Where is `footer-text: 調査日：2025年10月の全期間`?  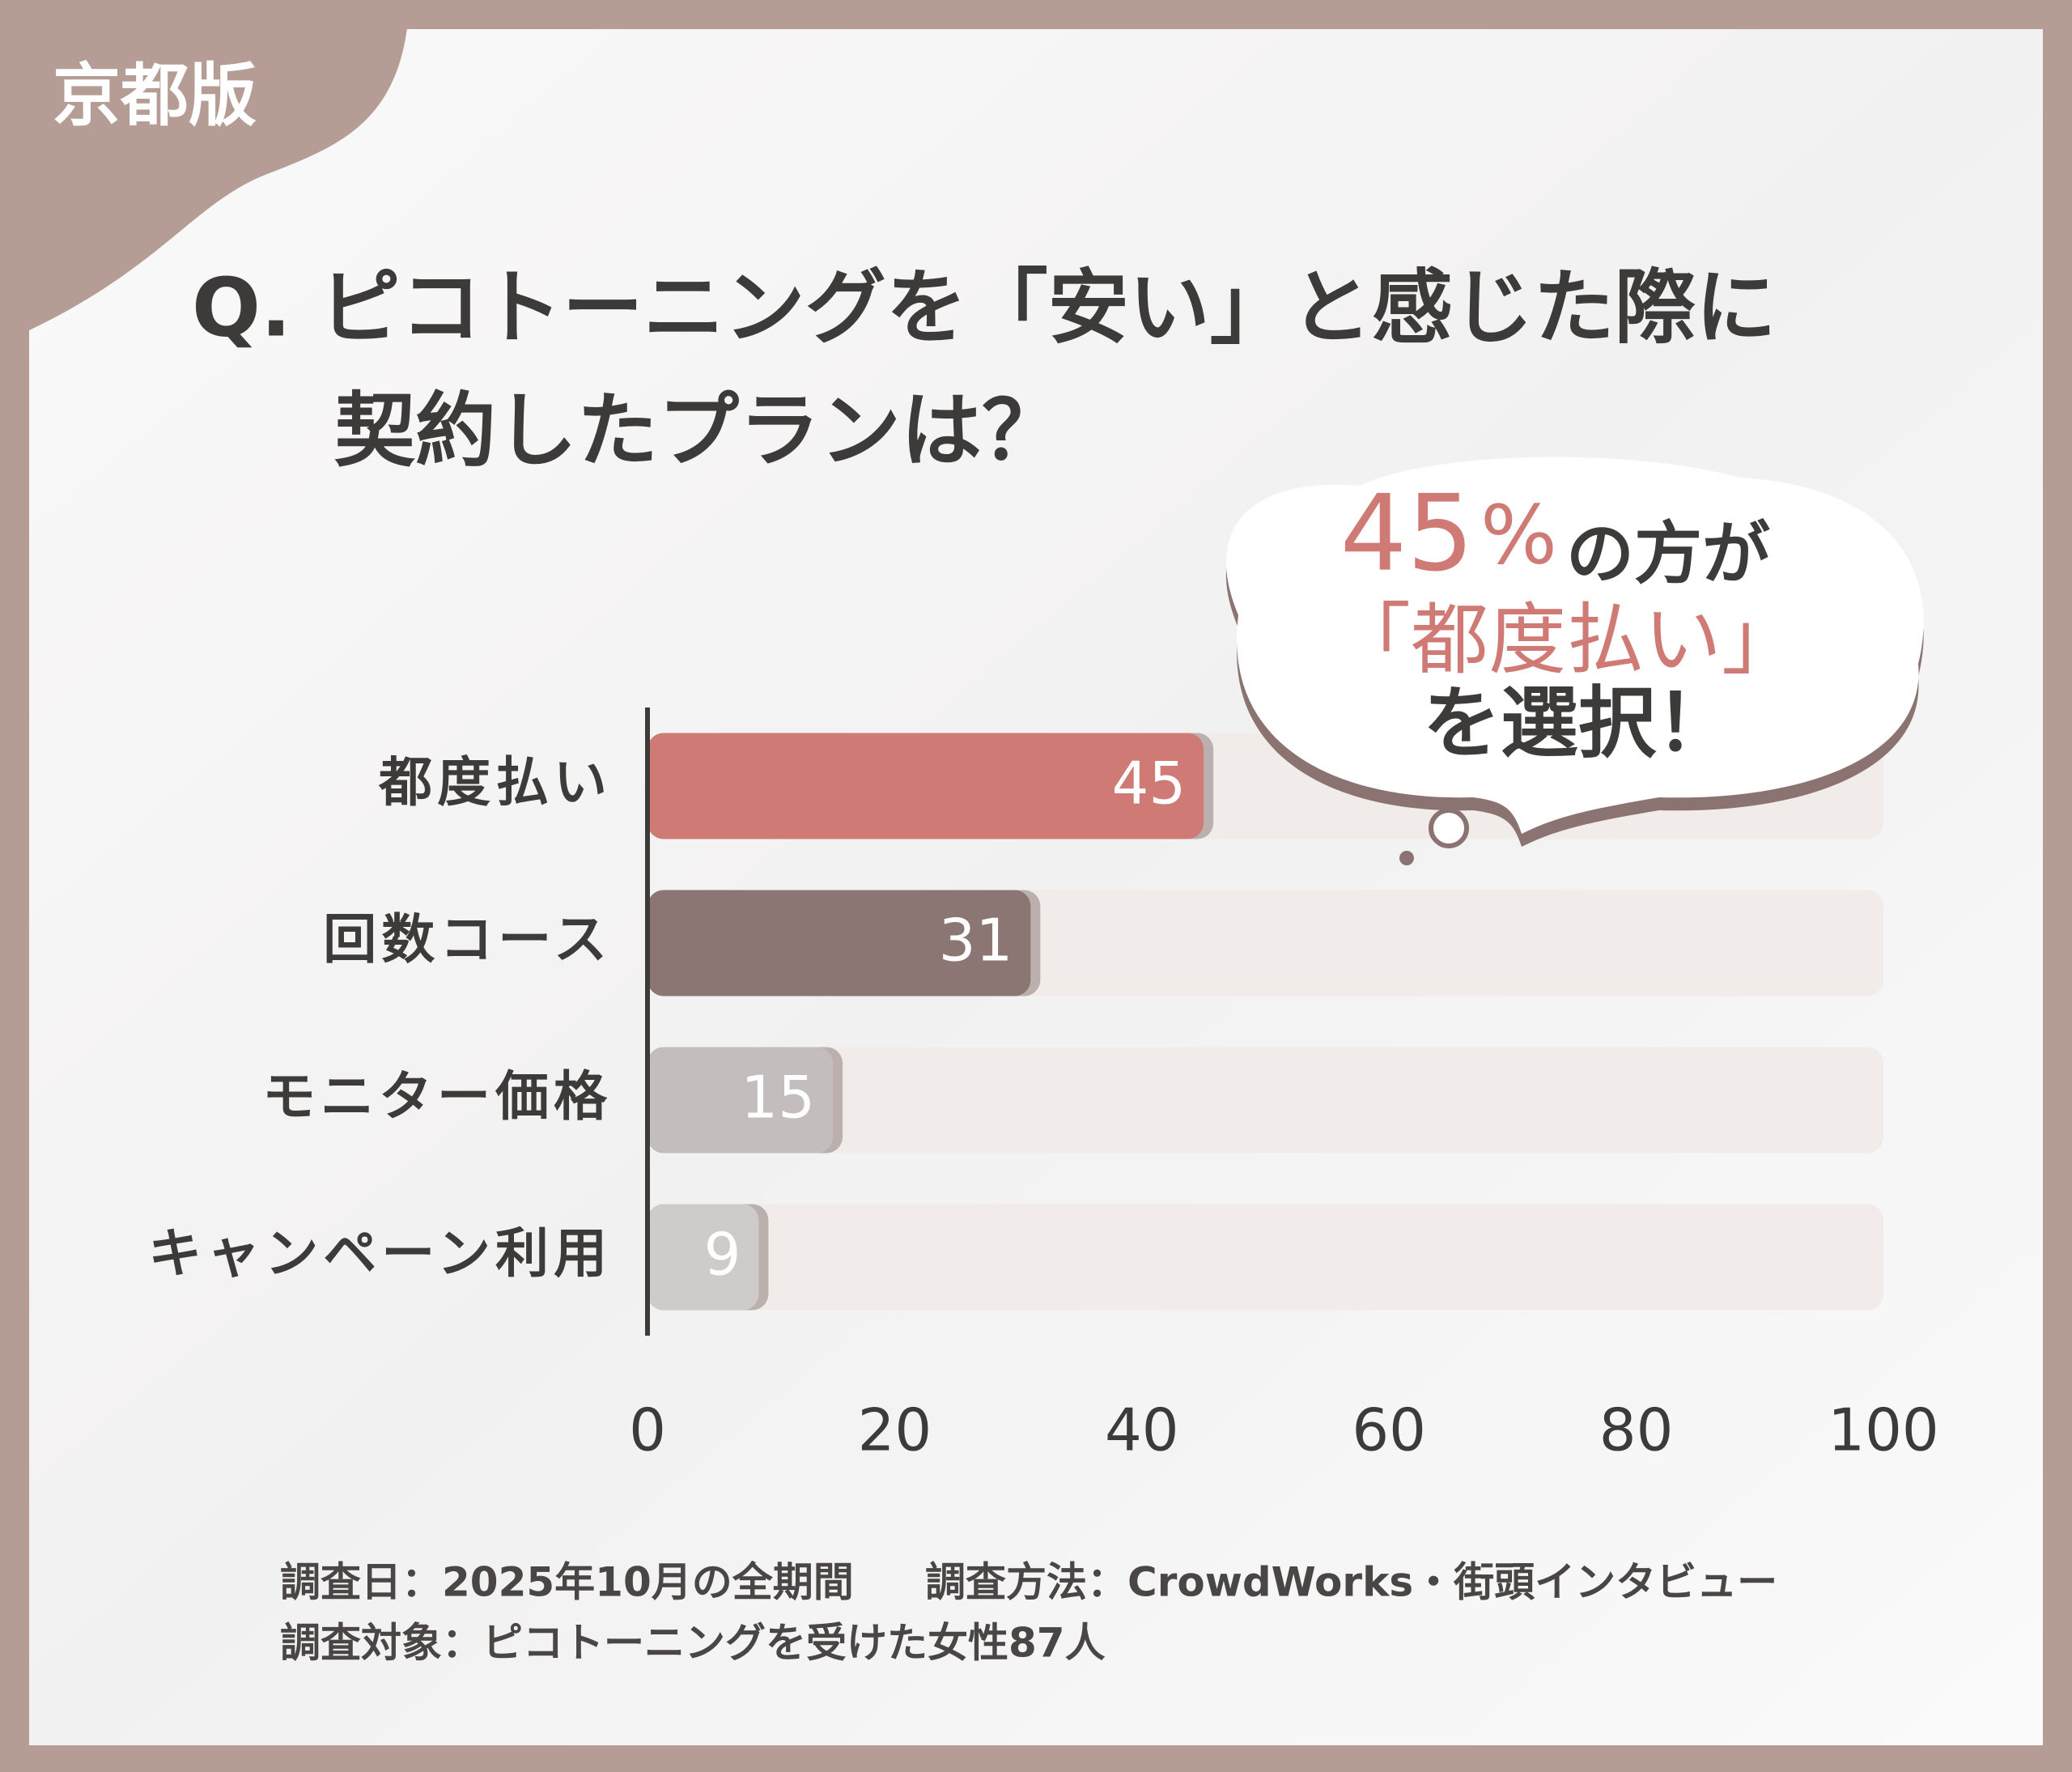 footer-text: 調査日：2025年10月の全期間 is located at coordinates (567, 1583).